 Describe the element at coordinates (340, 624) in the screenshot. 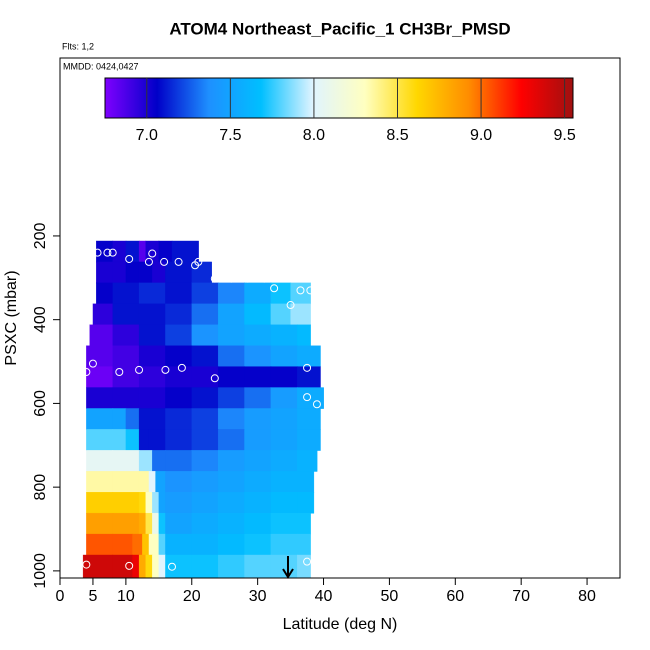

I see `x-axis-label: Latitude (deg N)` at that location.